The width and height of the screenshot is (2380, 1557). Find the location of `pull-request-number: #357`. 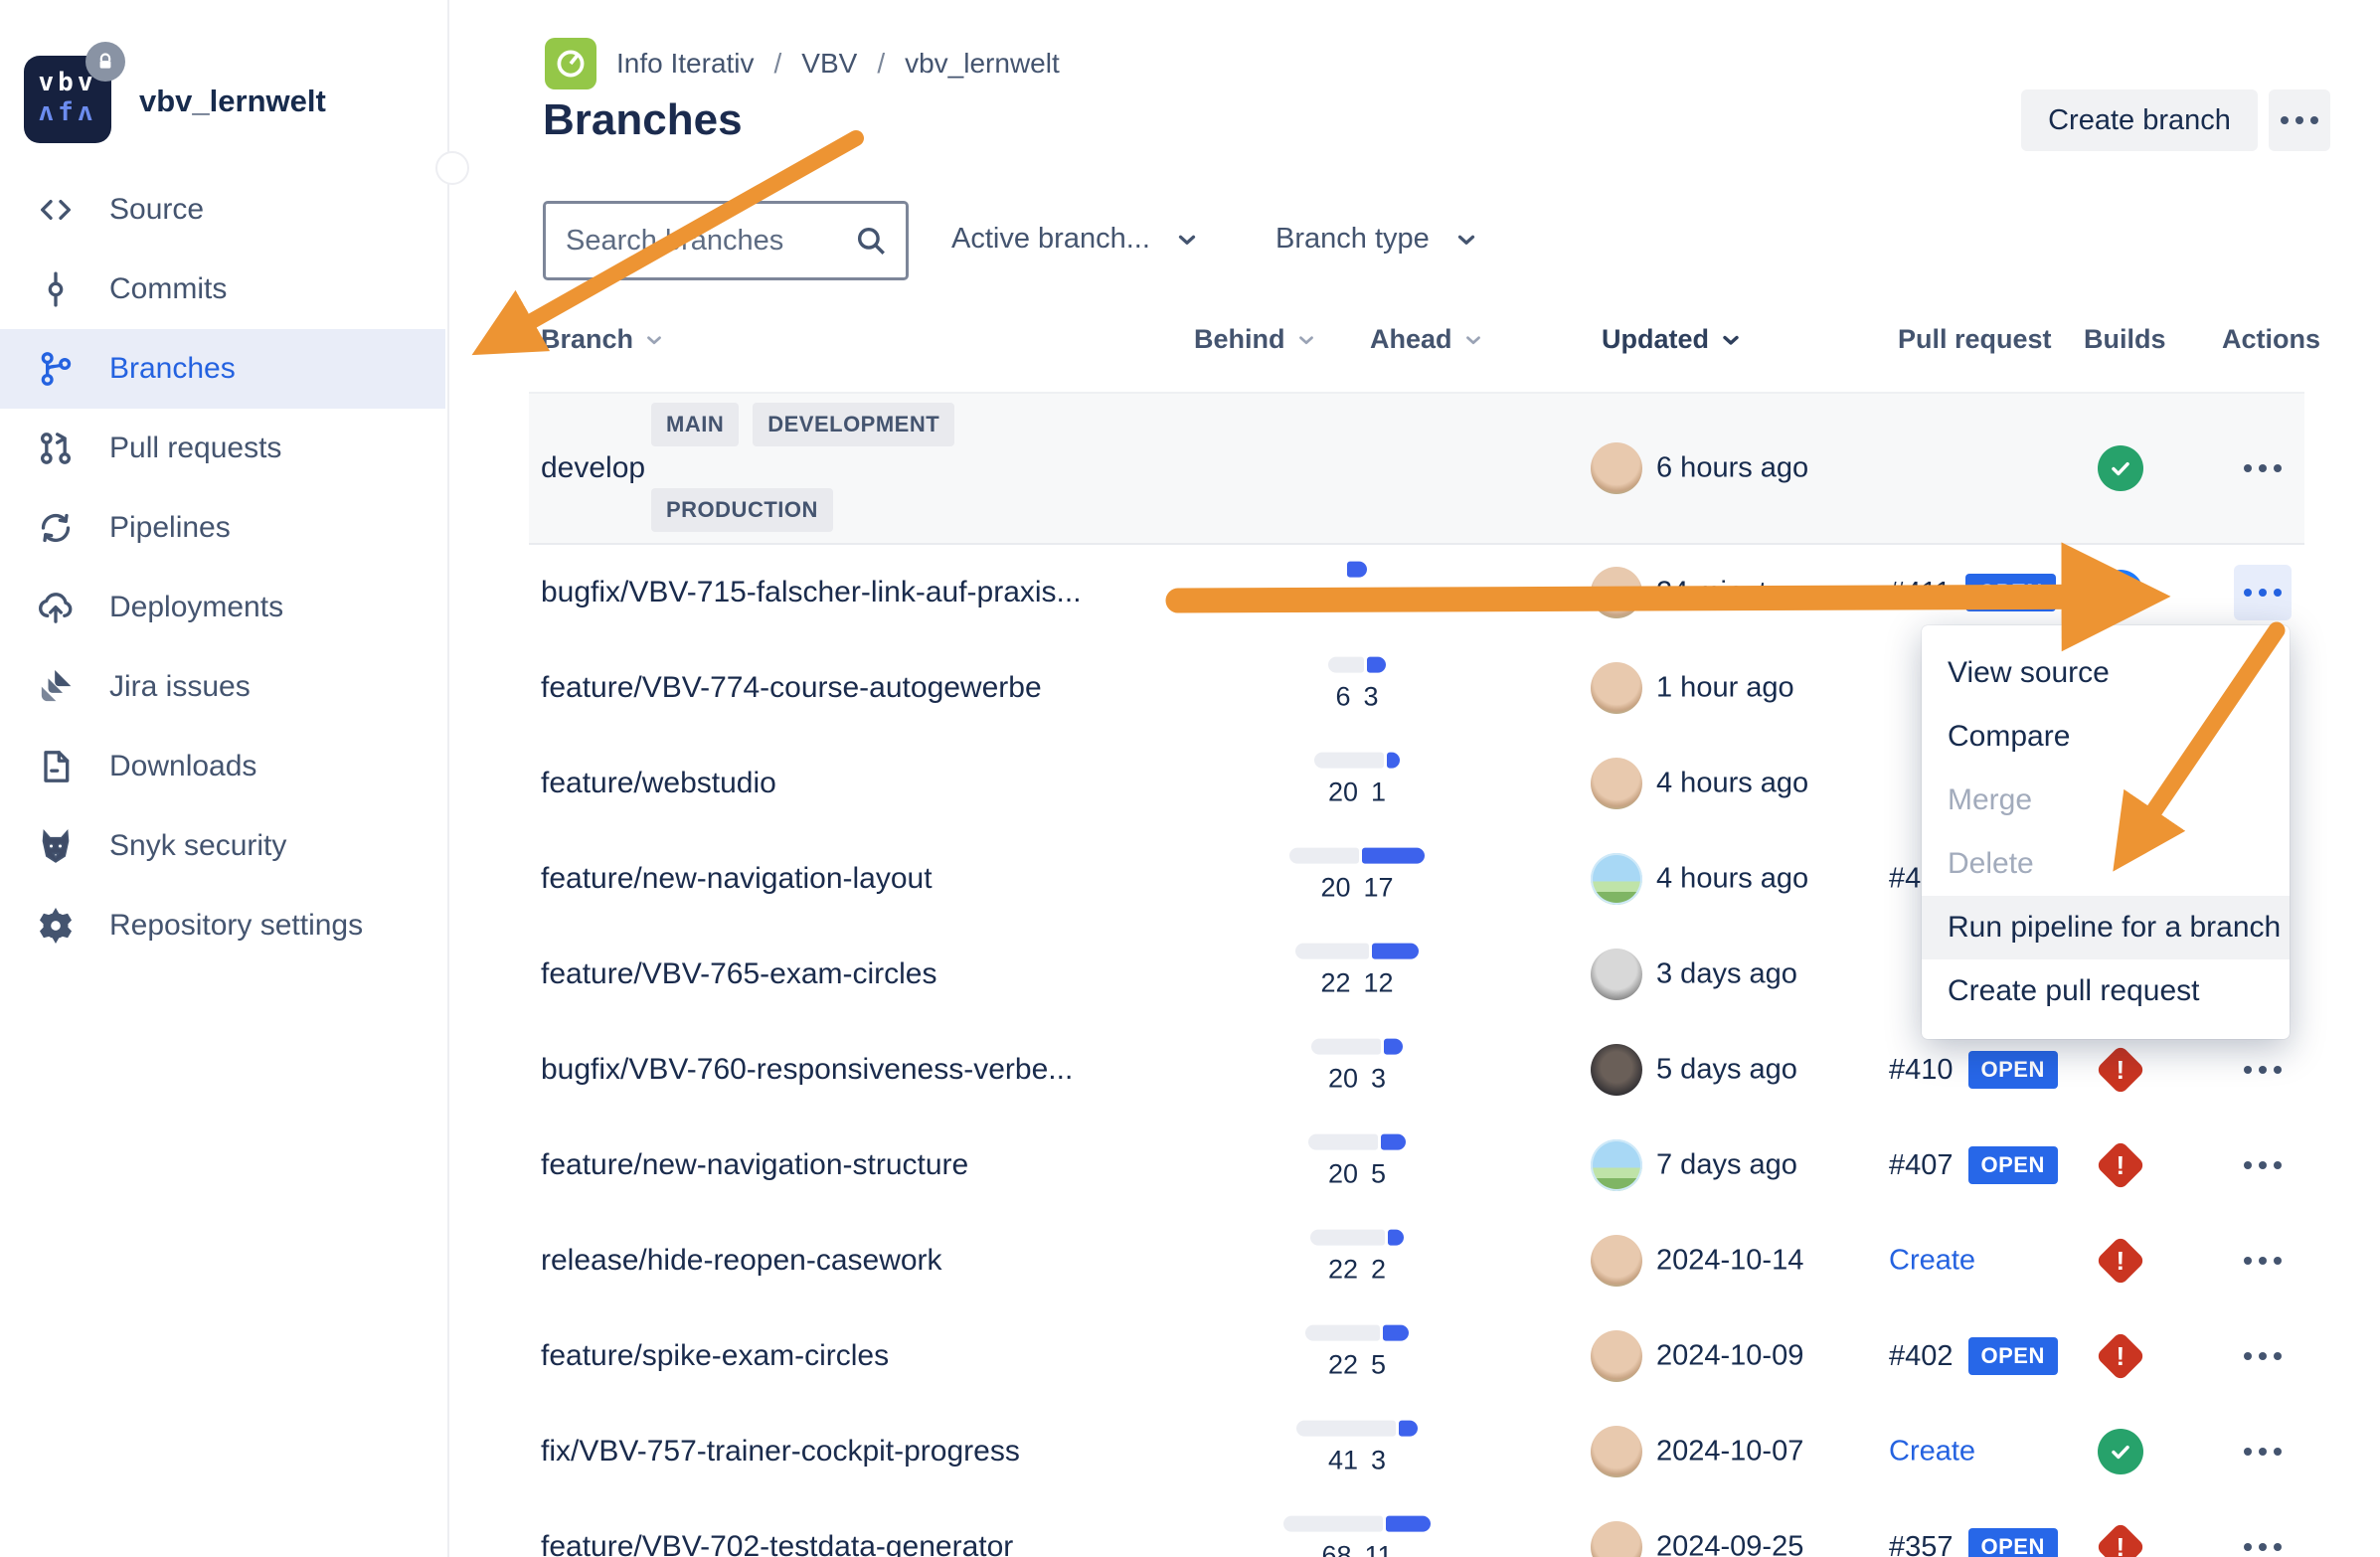

pull-request-number: #357 is located at coordinates (1921, 1543).